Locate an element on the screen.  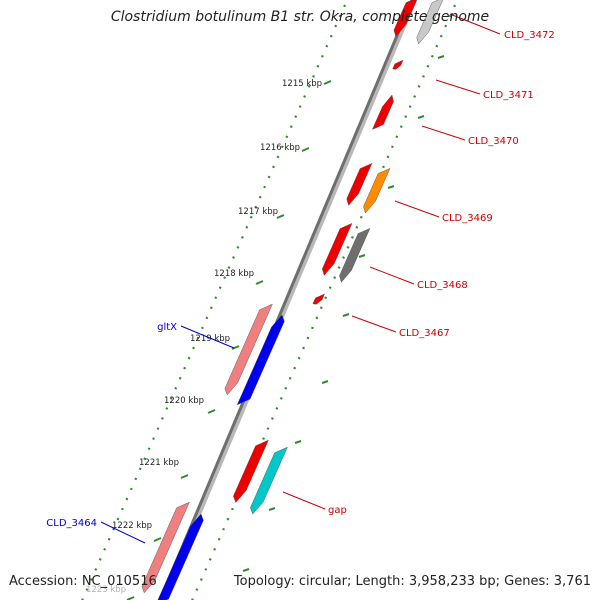
tick-label: 1219 kbp is located at coordinates (210, 339).